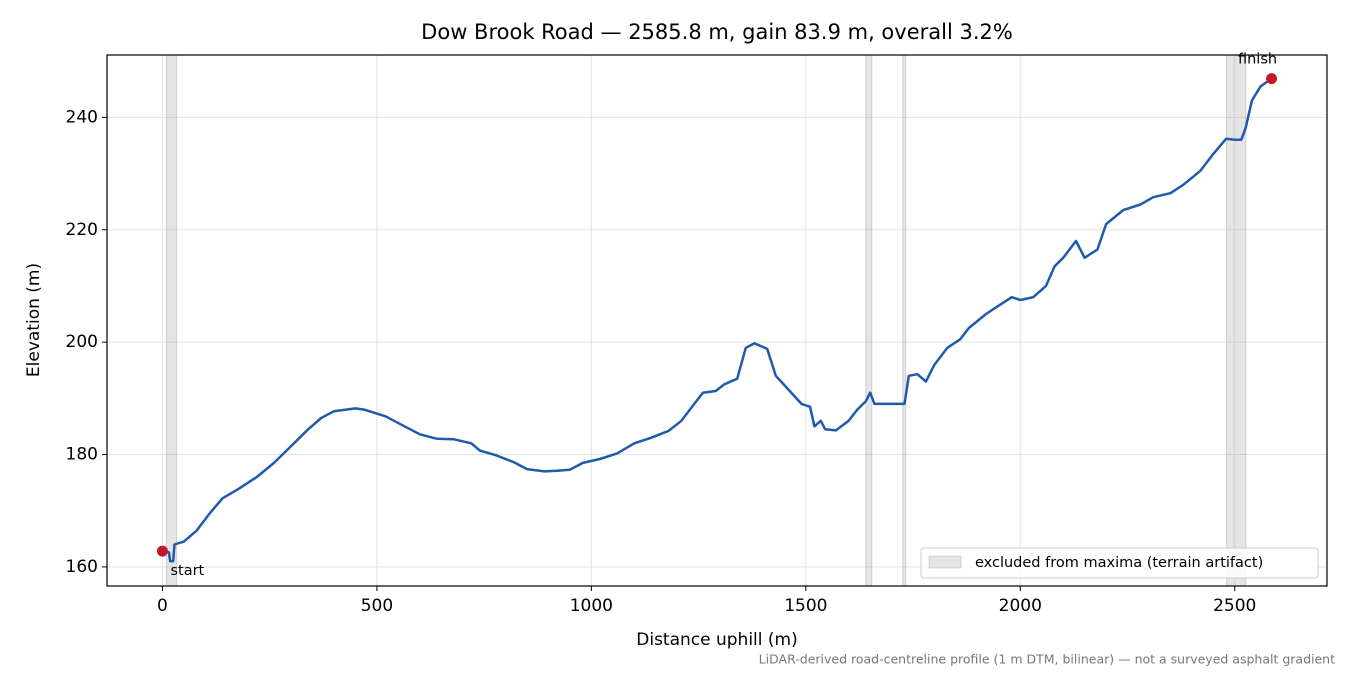 The height and width of the screenshot is (675, 1350). What do you see at coordinates (1020, 606) in the screenshot?
I see `x-tick-label: 2000` at bounding box center [1020, 606].